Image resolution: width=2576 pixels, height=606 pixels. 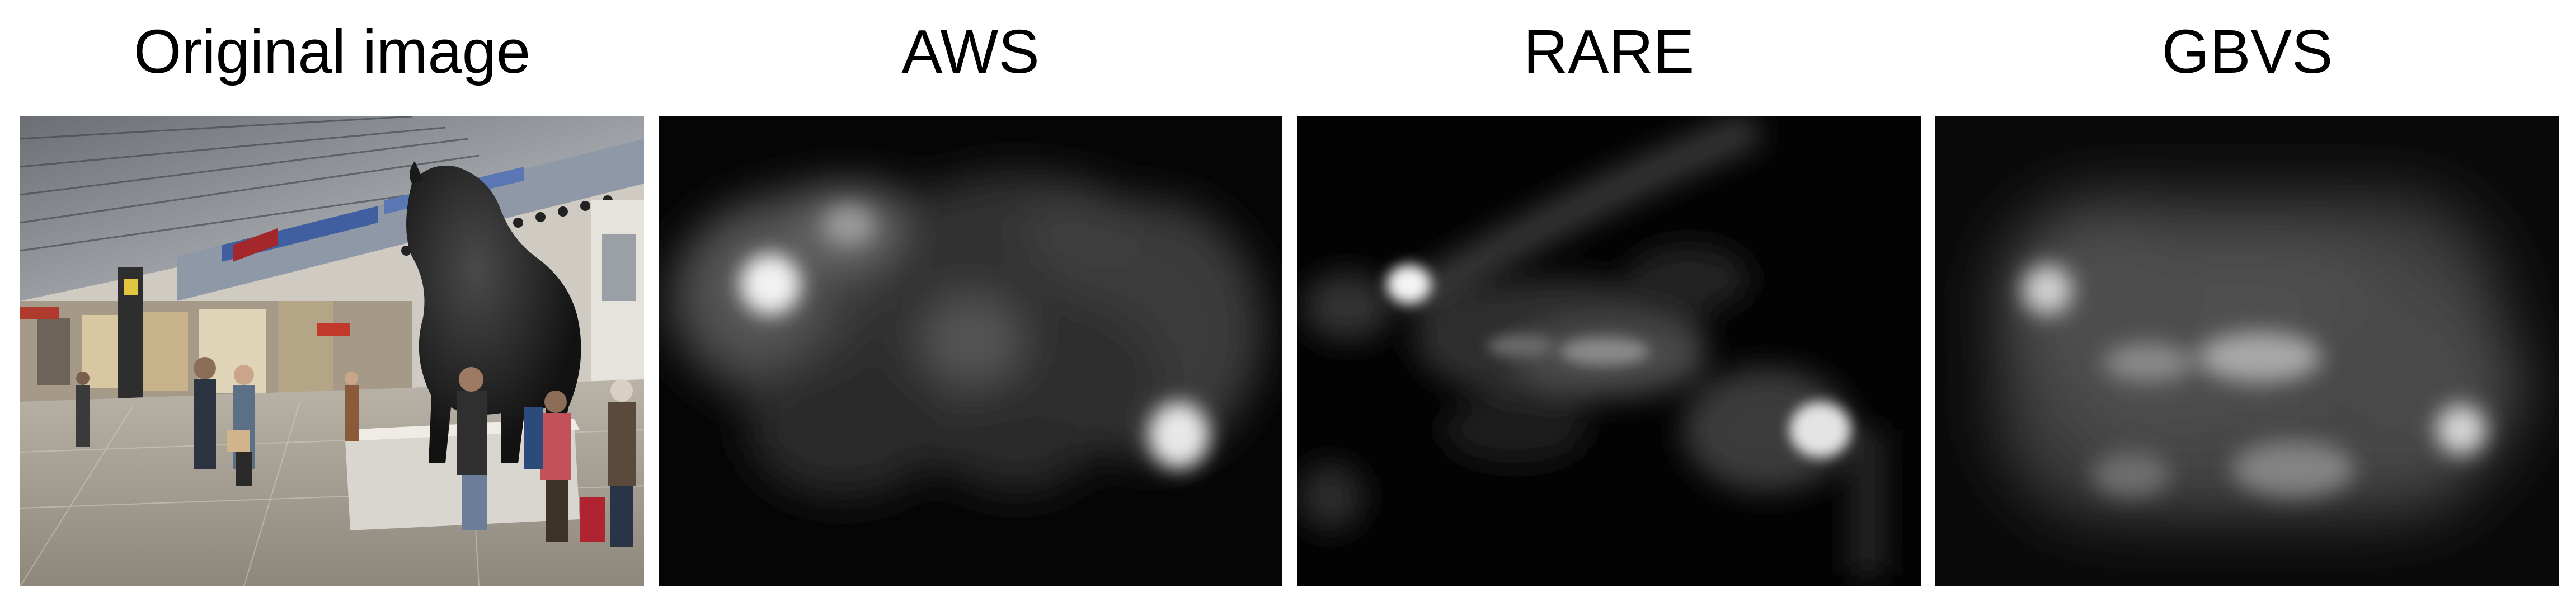 What do you see at coordinates (1609, 51) in the screenshot?
I see `panel-title-rare: RARE` at bounding box center [1609, 51].